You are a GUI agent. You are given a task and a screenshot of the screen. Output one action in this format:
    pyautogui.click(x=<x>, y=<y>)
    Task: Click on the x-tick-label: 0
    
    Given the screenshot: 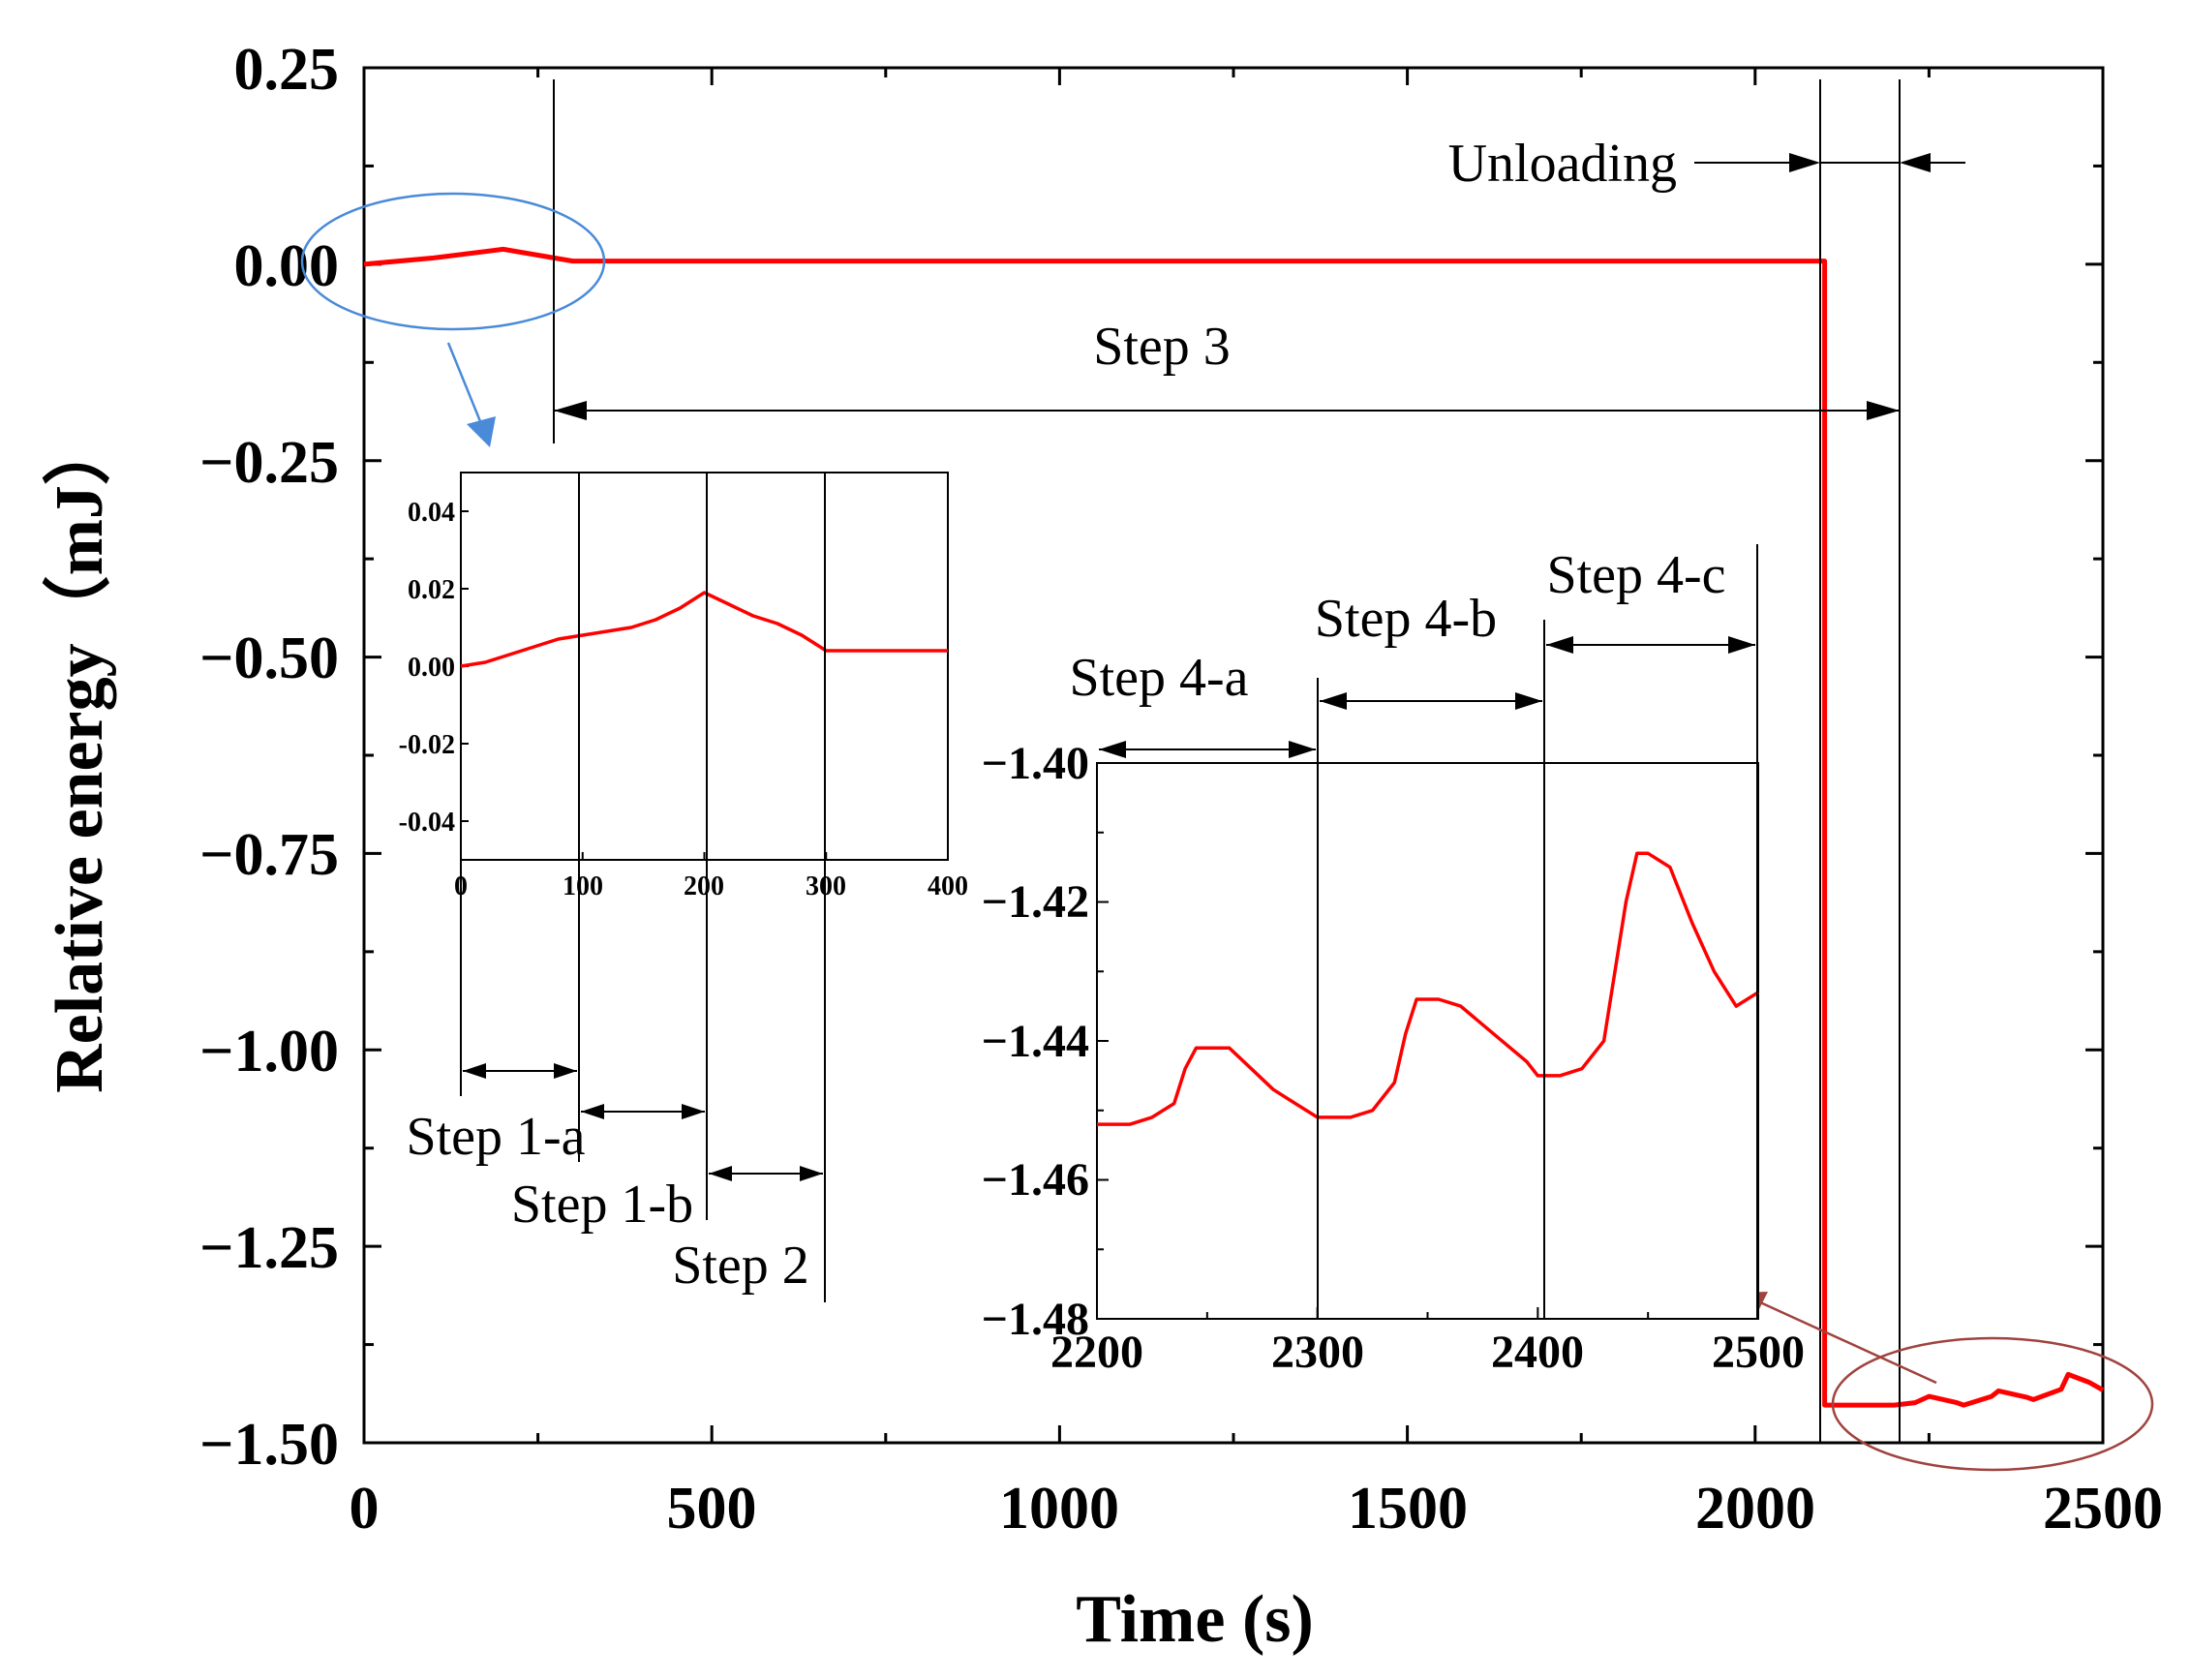 What is the action you would take?
    pyautogui.click(x=365, y=1509)
    